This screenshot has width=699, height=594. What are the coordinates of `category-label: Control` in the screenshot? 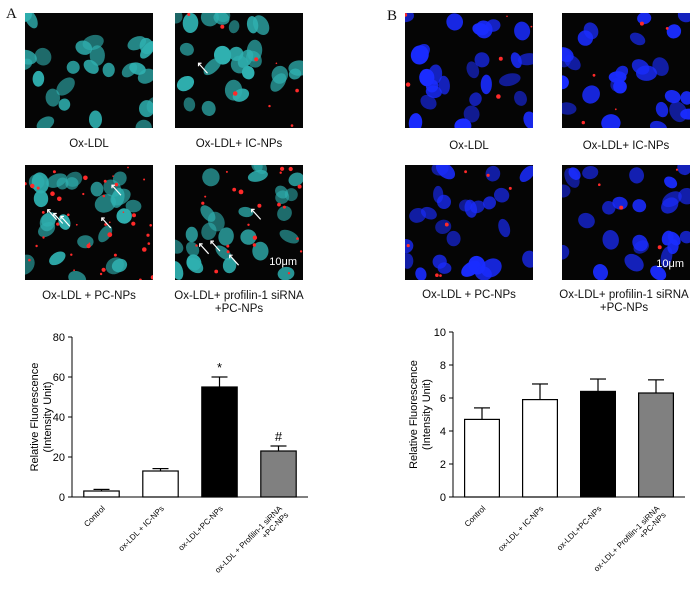 It's located at (475, 516).